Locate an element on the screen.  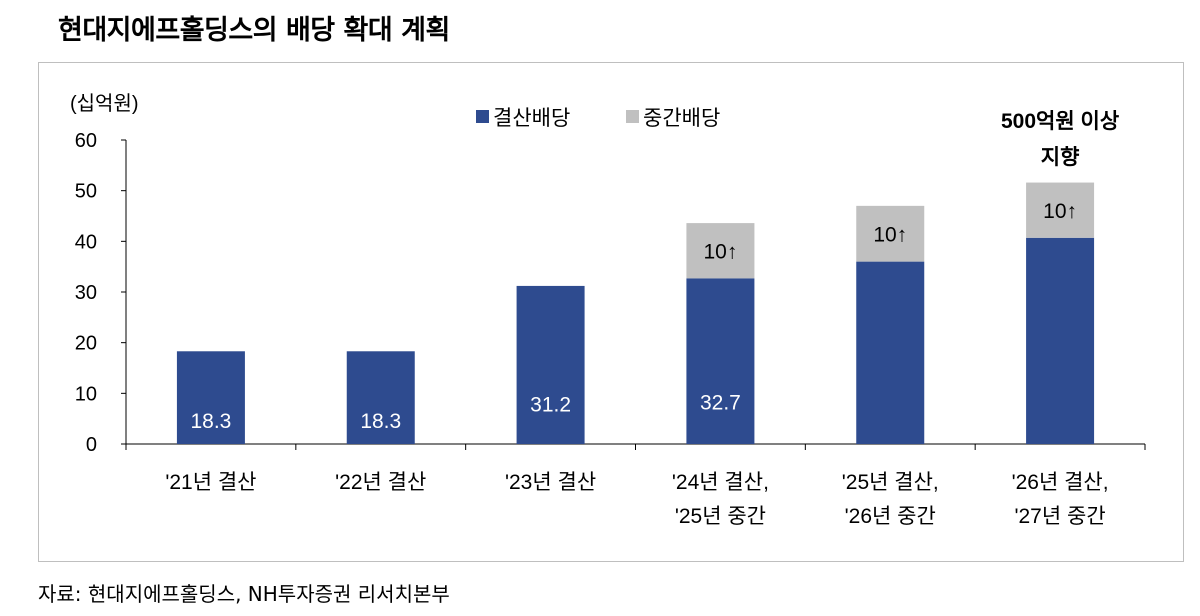
annotation-text: 지향 is located at coordinates (1060, 157).